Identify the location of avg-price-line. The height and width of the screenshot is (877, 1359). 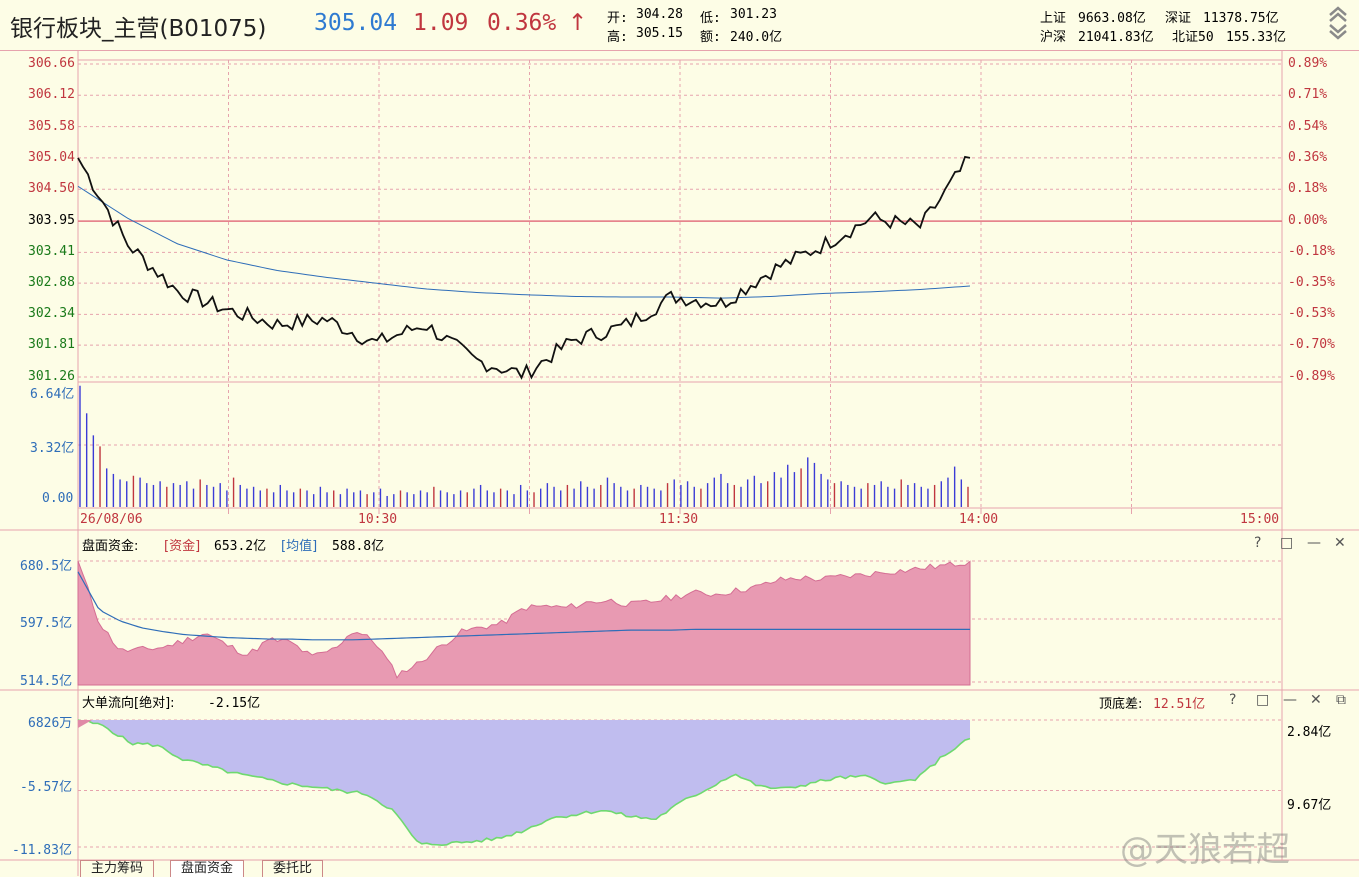
(524, 242).